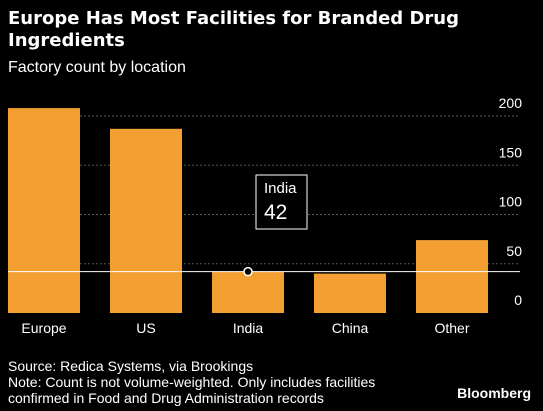 The width and height of the screenshot is (543, 411). Describe the element at coordinates (451, 328) in the screenshot. I see `x-tick-label: Other` at that location.